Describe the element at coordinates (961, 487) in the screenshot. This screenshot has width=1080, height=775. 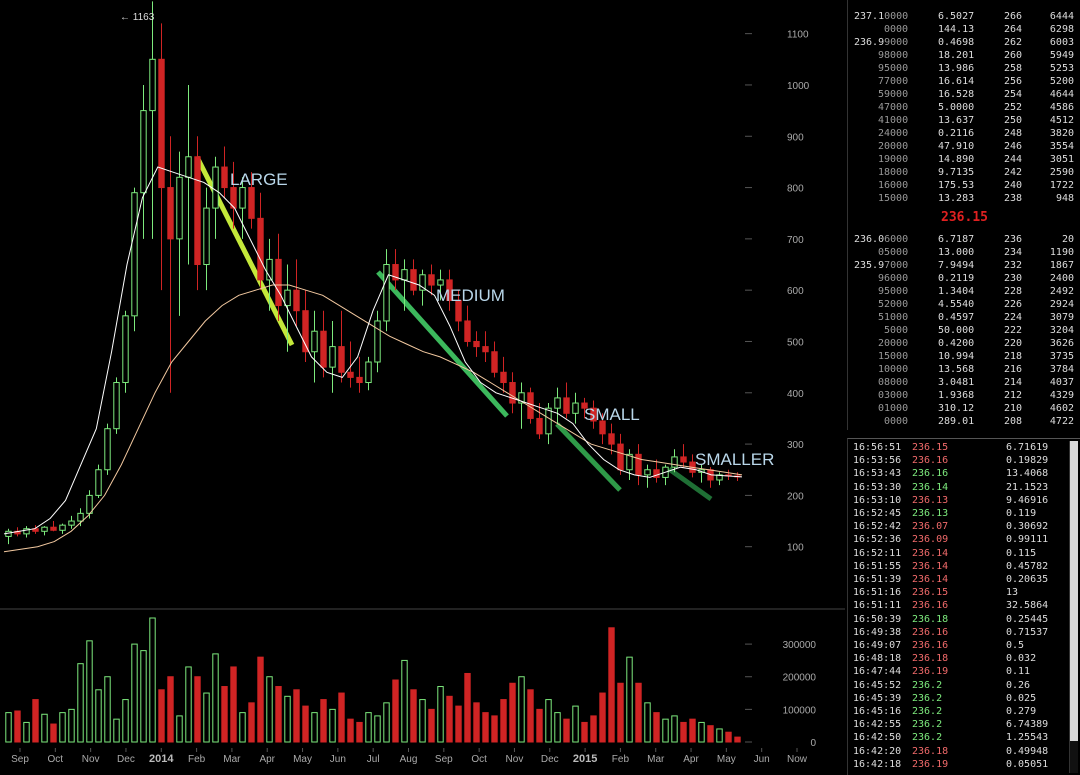
I see `trade-row: 16:53:30 236.14 21.1523` at that location.